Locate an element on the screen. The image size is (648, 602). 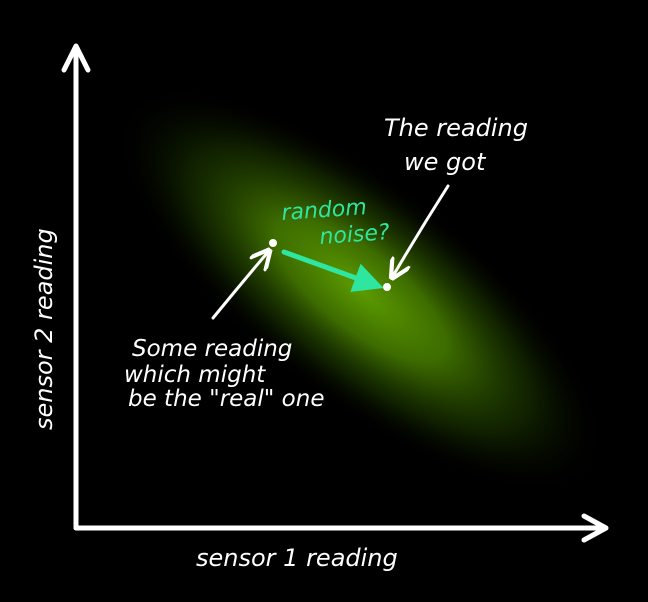
y-axis-label: sensor 2 reading is located at coordinates (44, 329).